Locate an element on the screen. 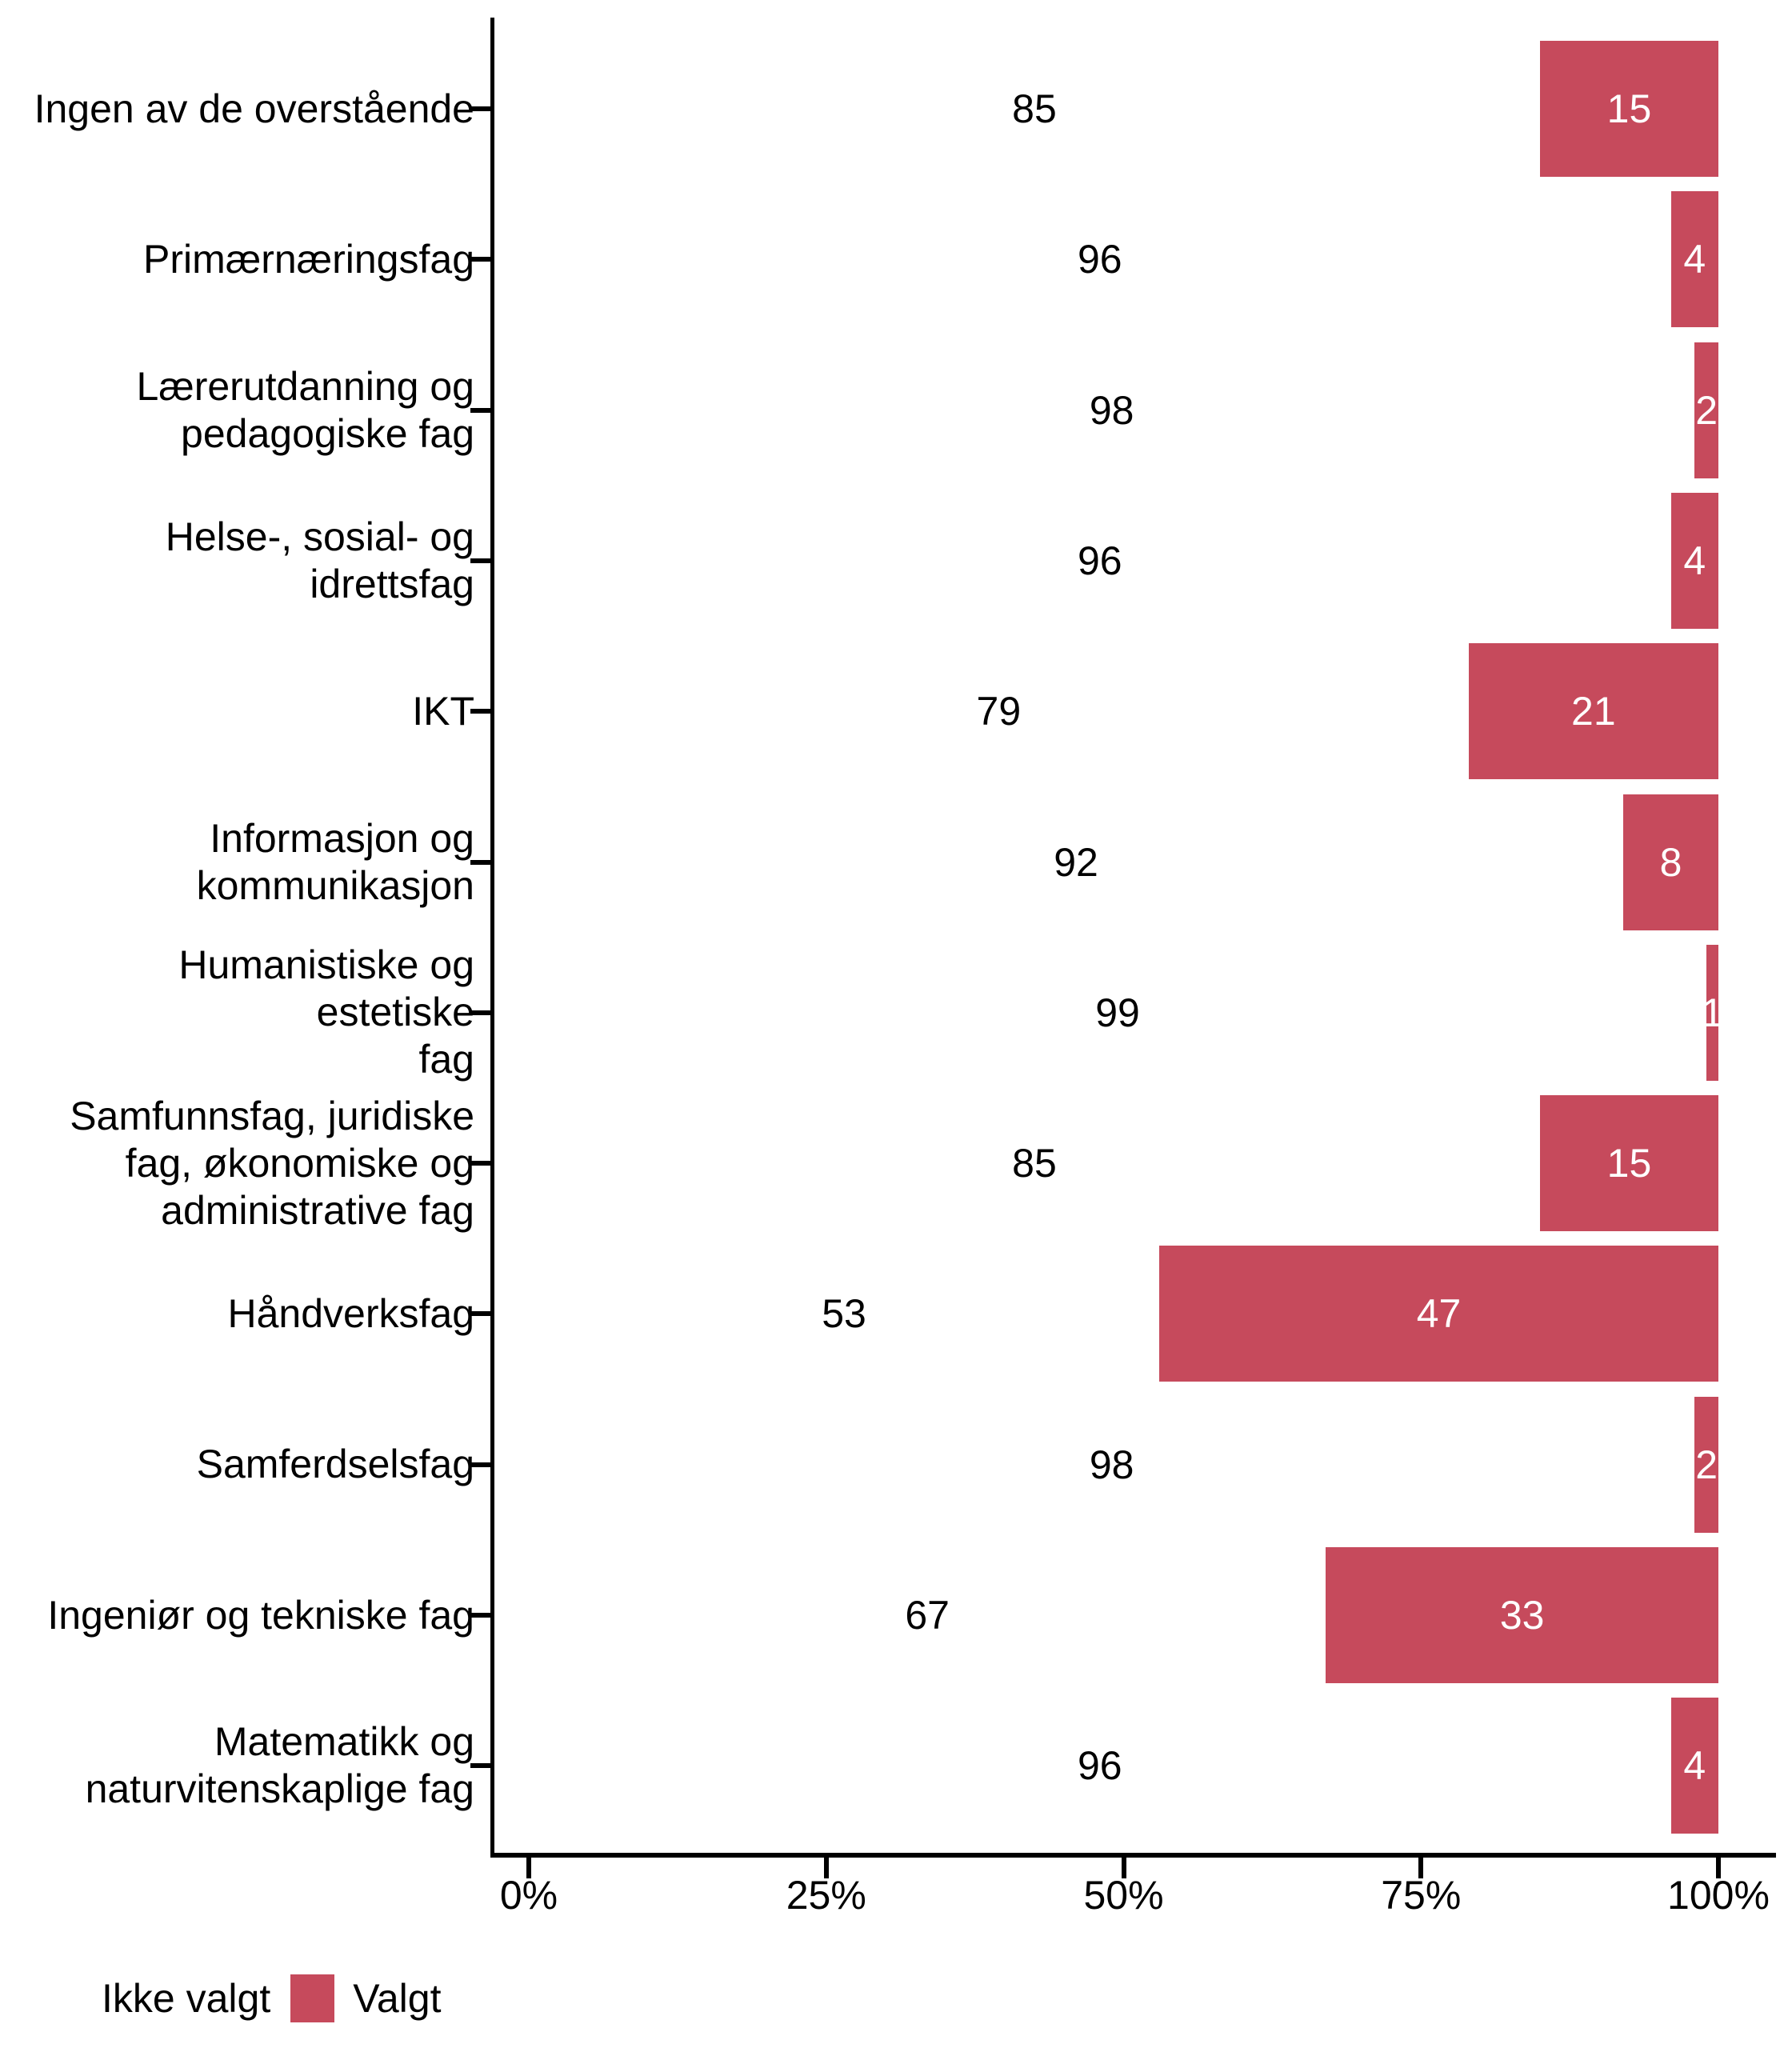 The image size is (1792, 2048). legend-label-valgt: Valgt is located at coordinates (397, 1998).